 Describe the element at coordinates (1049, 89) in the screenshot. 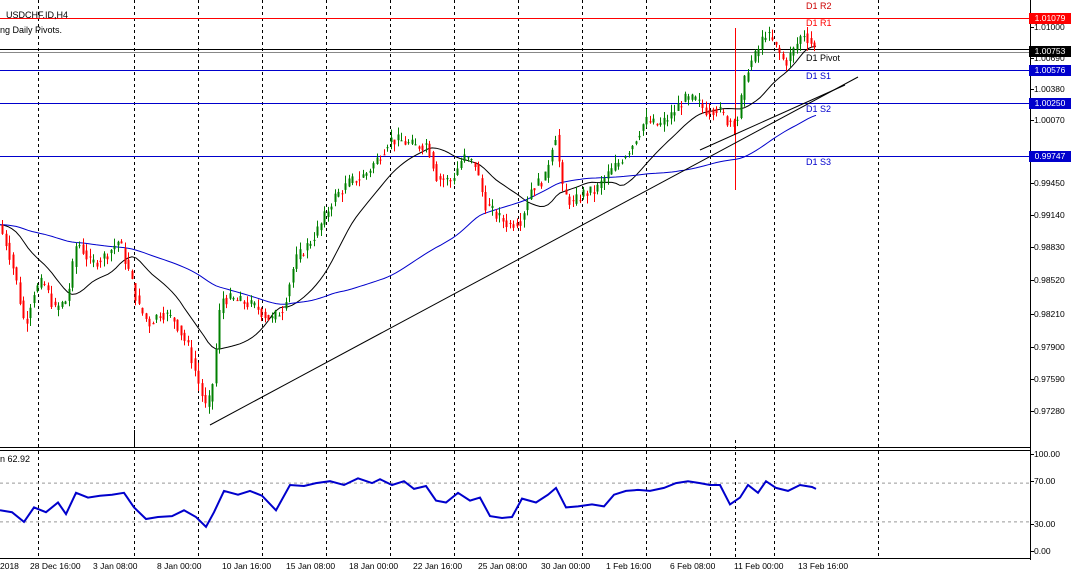

I see `price-axis-label: 1.00380` at that location.